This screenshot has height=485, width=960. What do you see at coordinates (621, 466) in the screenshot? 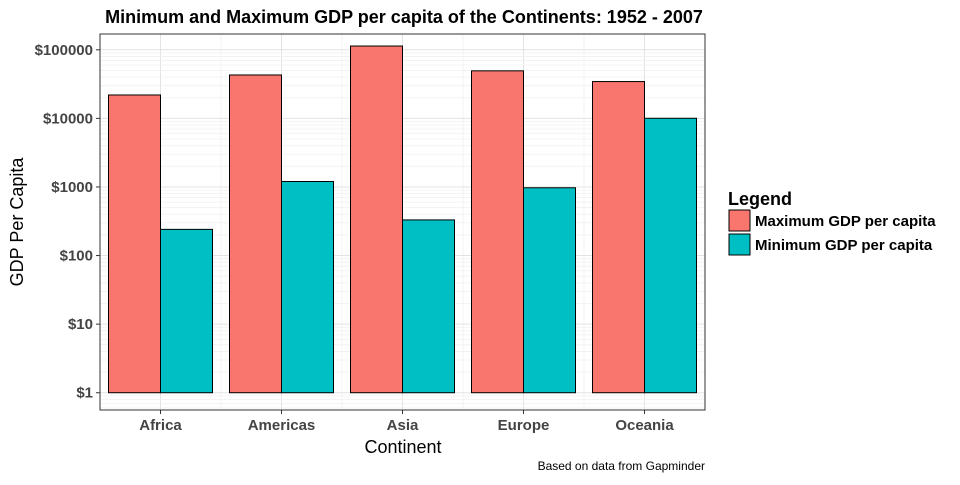
I see `chart-caption: Based on data from Gapminder` at bounding box center [621, 466].